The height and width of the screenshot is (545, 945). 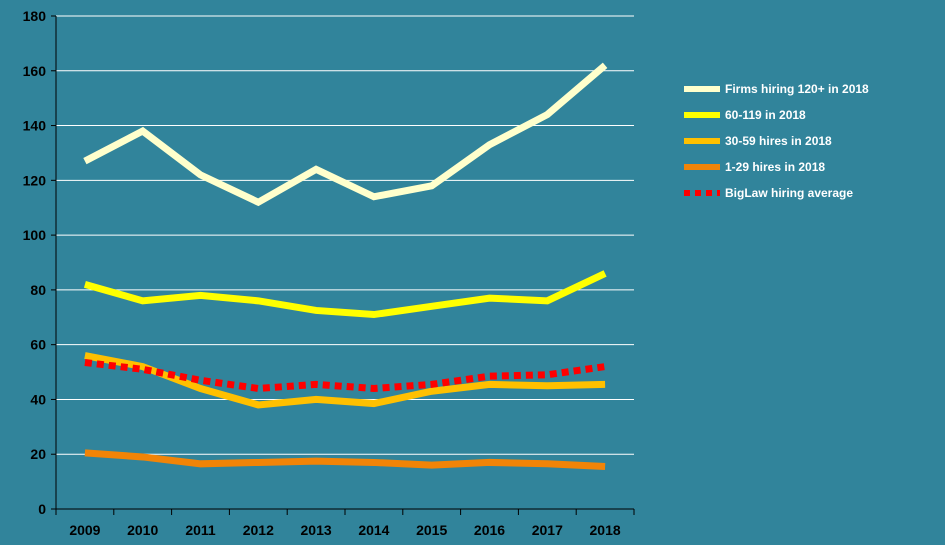 What do you see at coordinates (84, 530) in the screenshot?
I see `x-tick-label: 2009` at bounding box center [84, 530].